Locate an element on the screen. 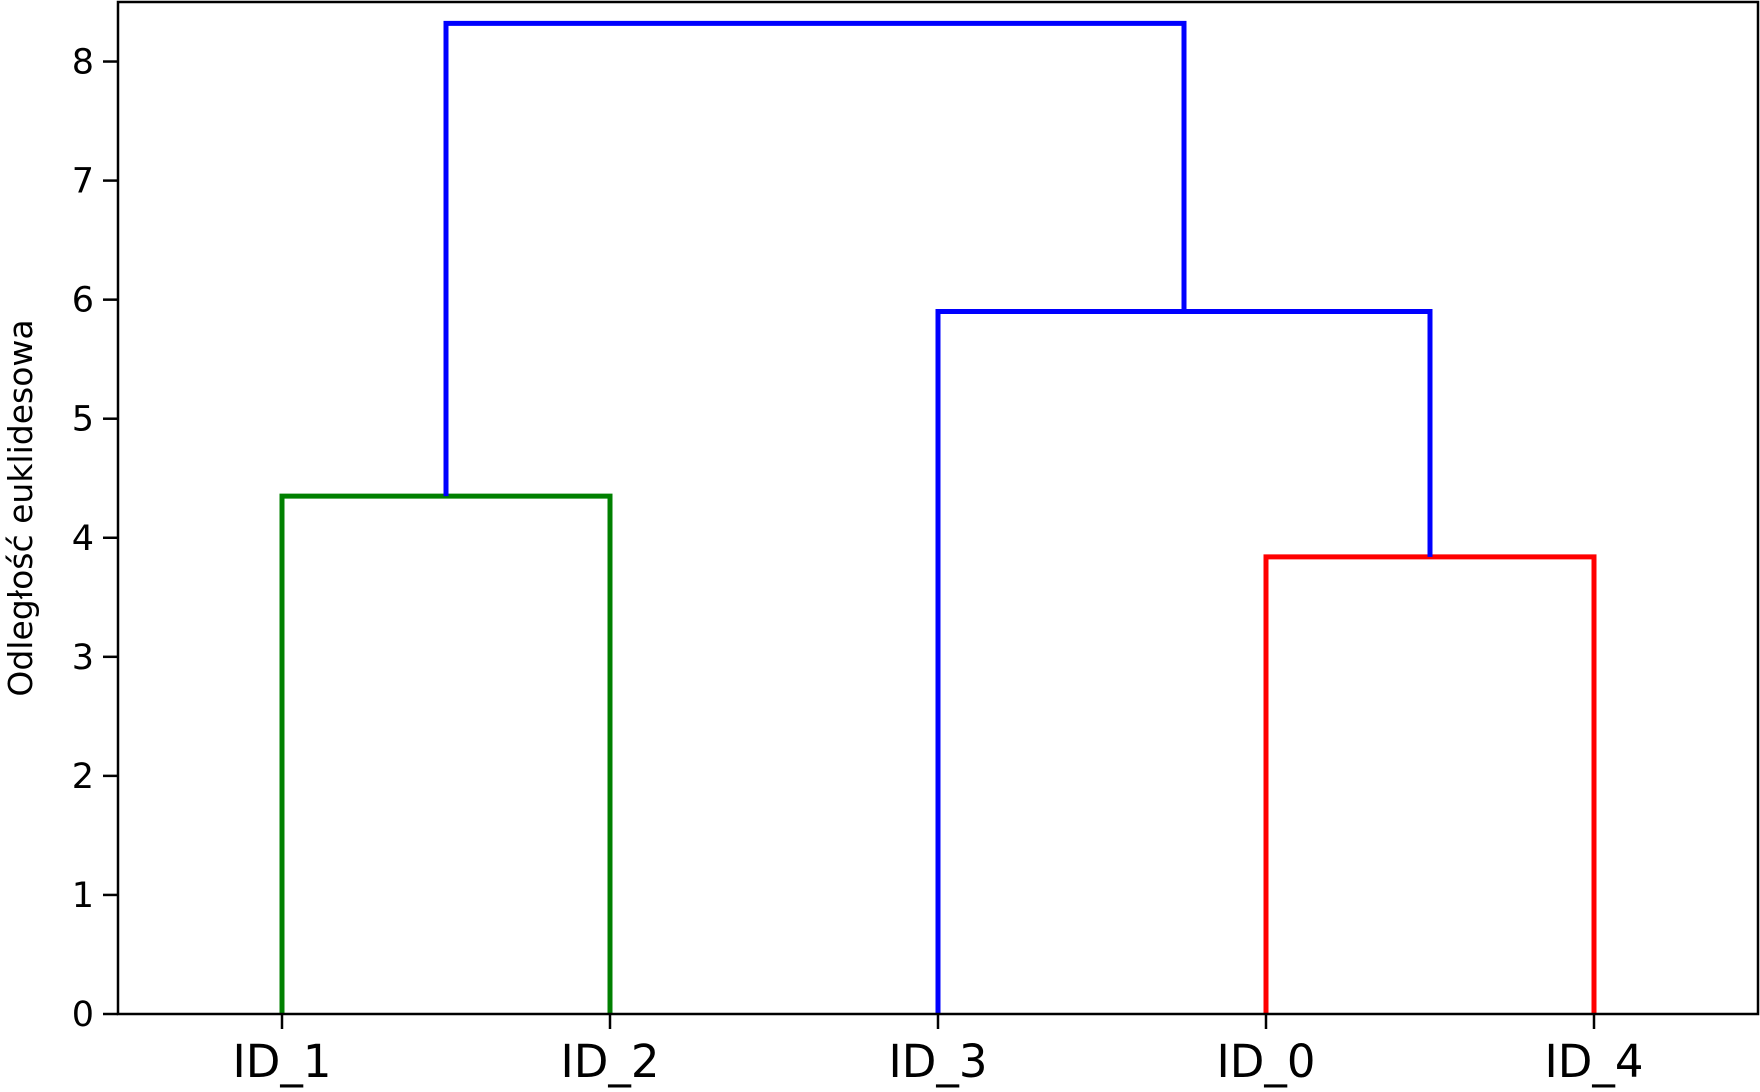  y-tick-label: 5 is located at coordinates (83, 420).